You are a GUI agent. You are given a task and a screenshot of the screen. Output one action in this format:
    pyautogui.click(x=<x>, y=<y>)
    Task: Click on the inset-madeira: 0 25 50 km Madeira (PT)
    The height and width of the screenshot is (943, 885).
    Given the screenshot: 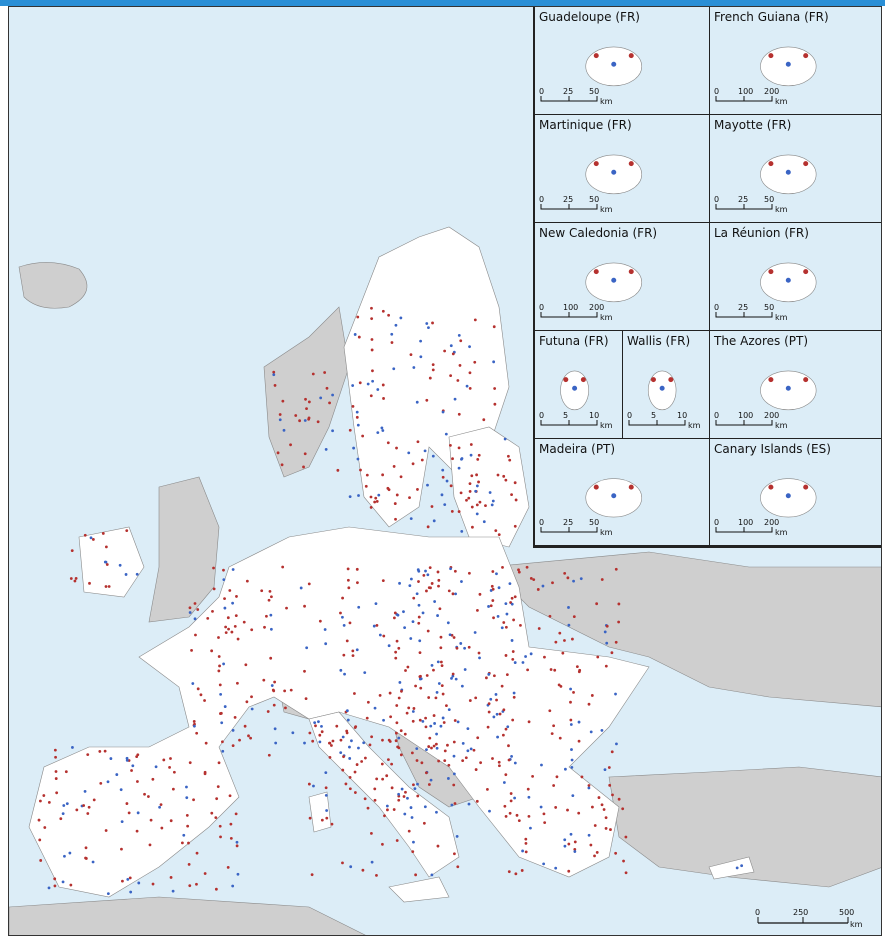 What is the action you would take?
    pyautogui.click(x=622, y=492)
    